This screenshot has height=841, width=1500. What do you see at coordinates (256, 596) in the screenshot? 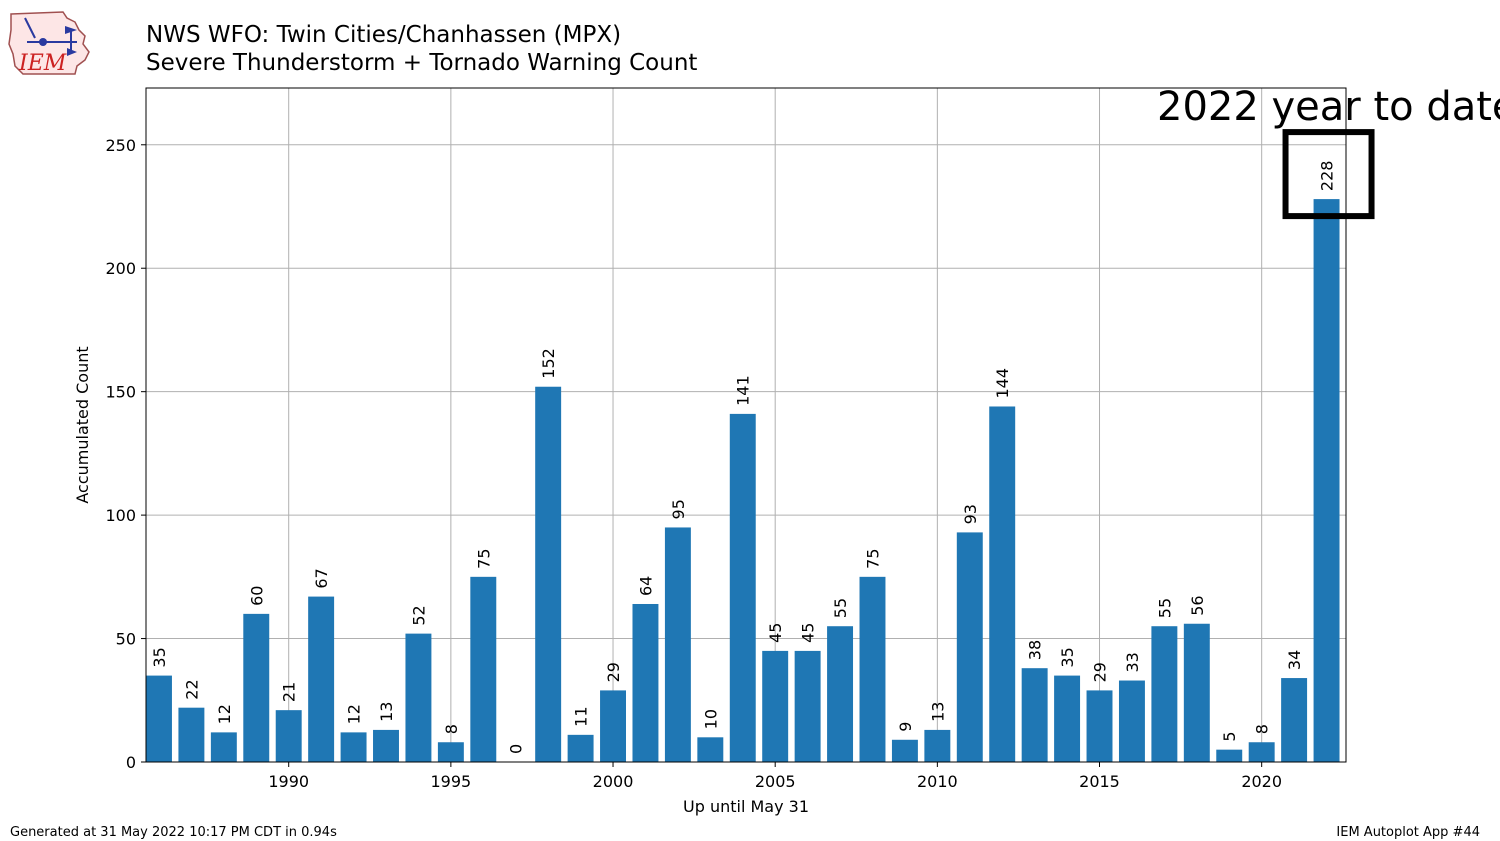
I see `bar-value-label: 60` at bounding box center [256, 596].